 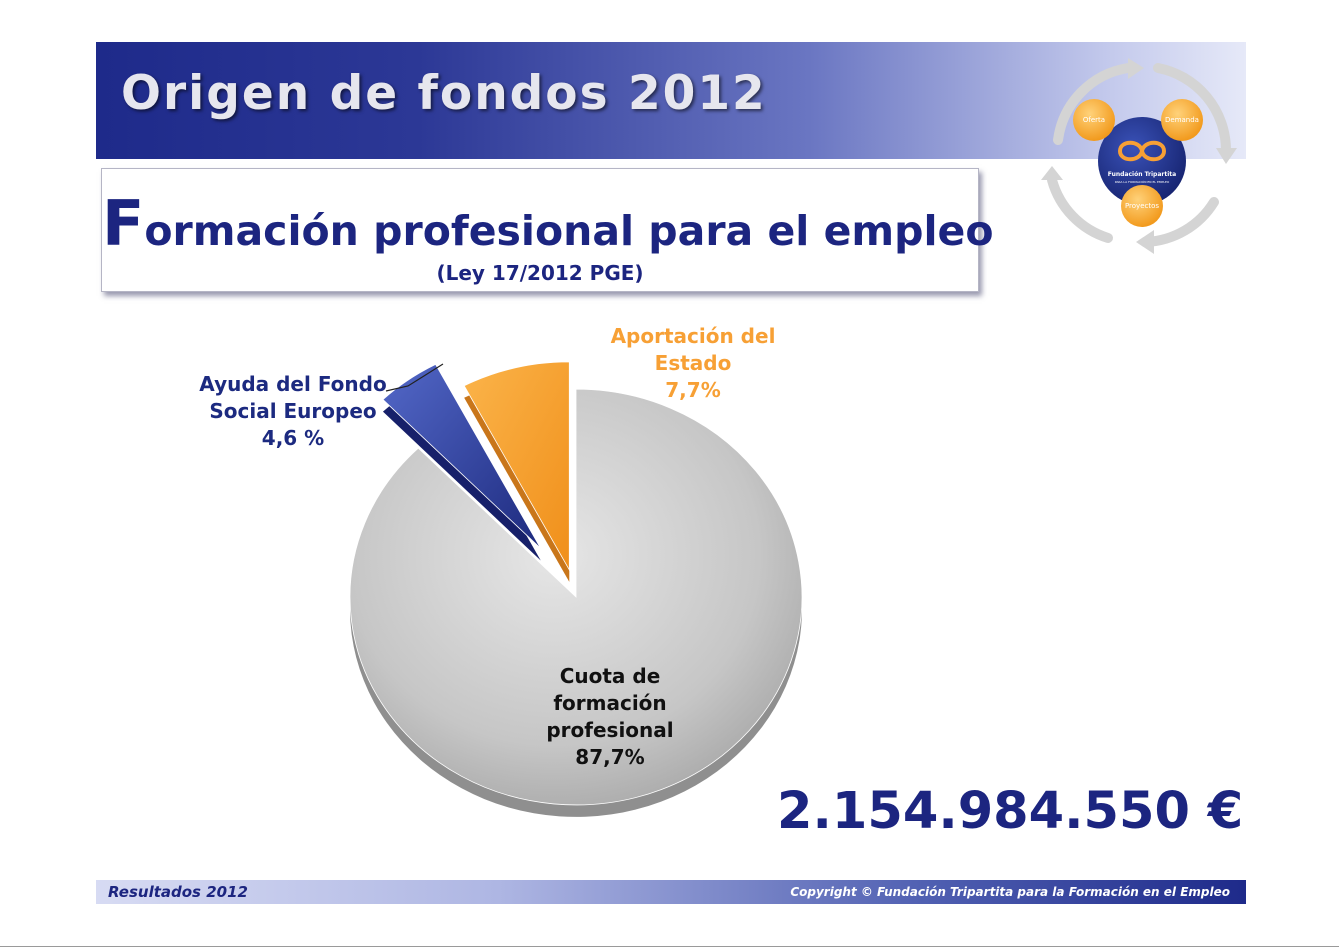 I want to click on label-value: 4,6 %, so click(x=293, y=438).